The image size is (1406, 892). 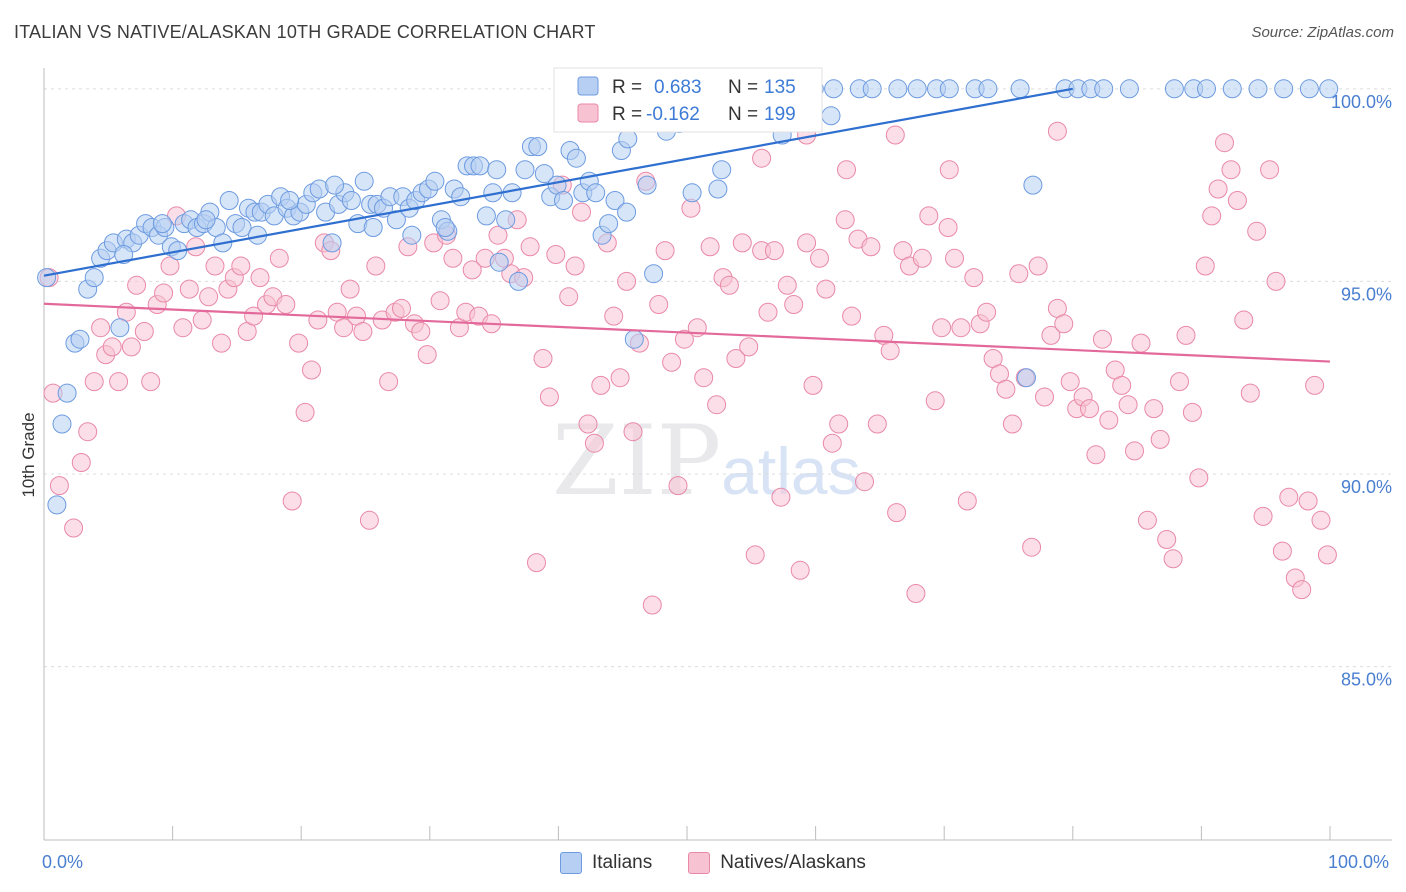 I want to click on legend-label-natives: Natives/Alaskans, so click(x=793, y=862).